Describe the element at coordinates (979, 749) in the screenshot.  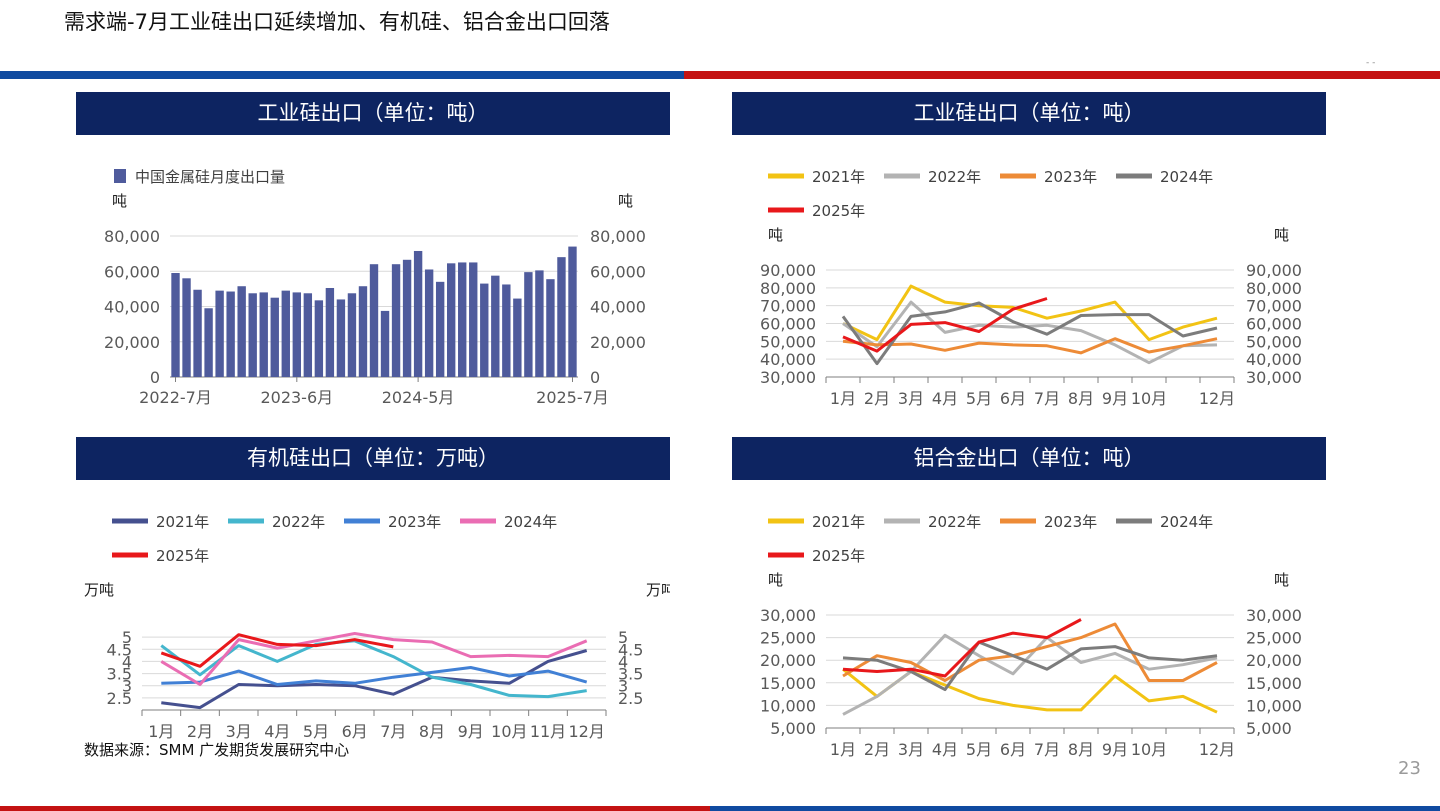
I see `x-tick-label: 5月` at that location.